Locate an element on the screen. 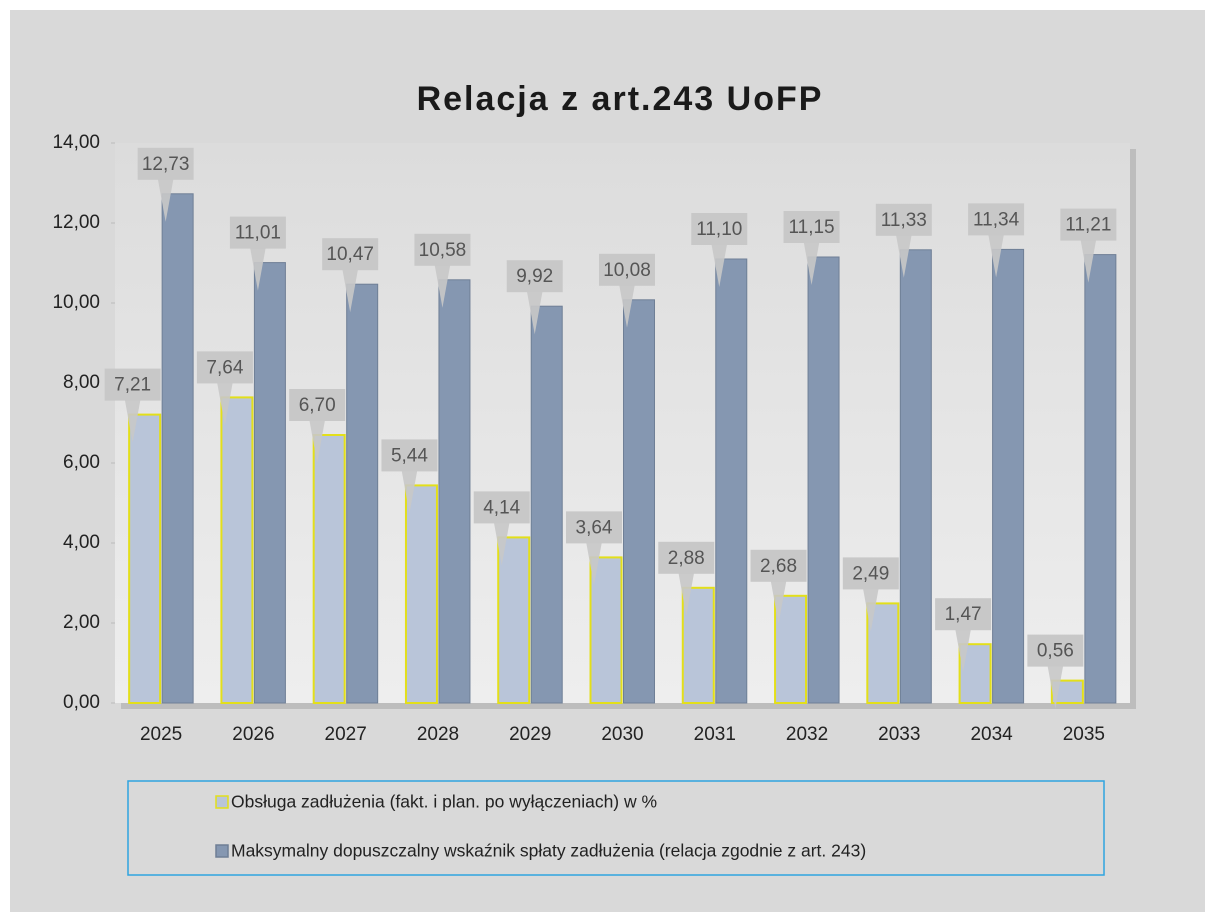 The height and width of the screenshot is (922, 1215). data-label: 2,49 is located at coordinates (870, 573).